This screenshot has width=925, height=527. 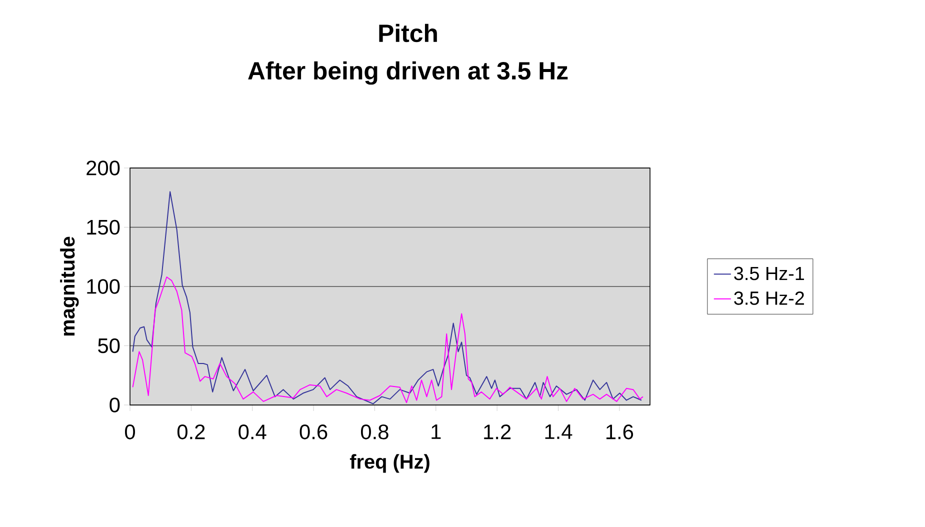 What do you see at coordinates (769, 273) in the screenshot?
I see `legend-label: 3.5 Hz-1` at bounding box center [769, 273].